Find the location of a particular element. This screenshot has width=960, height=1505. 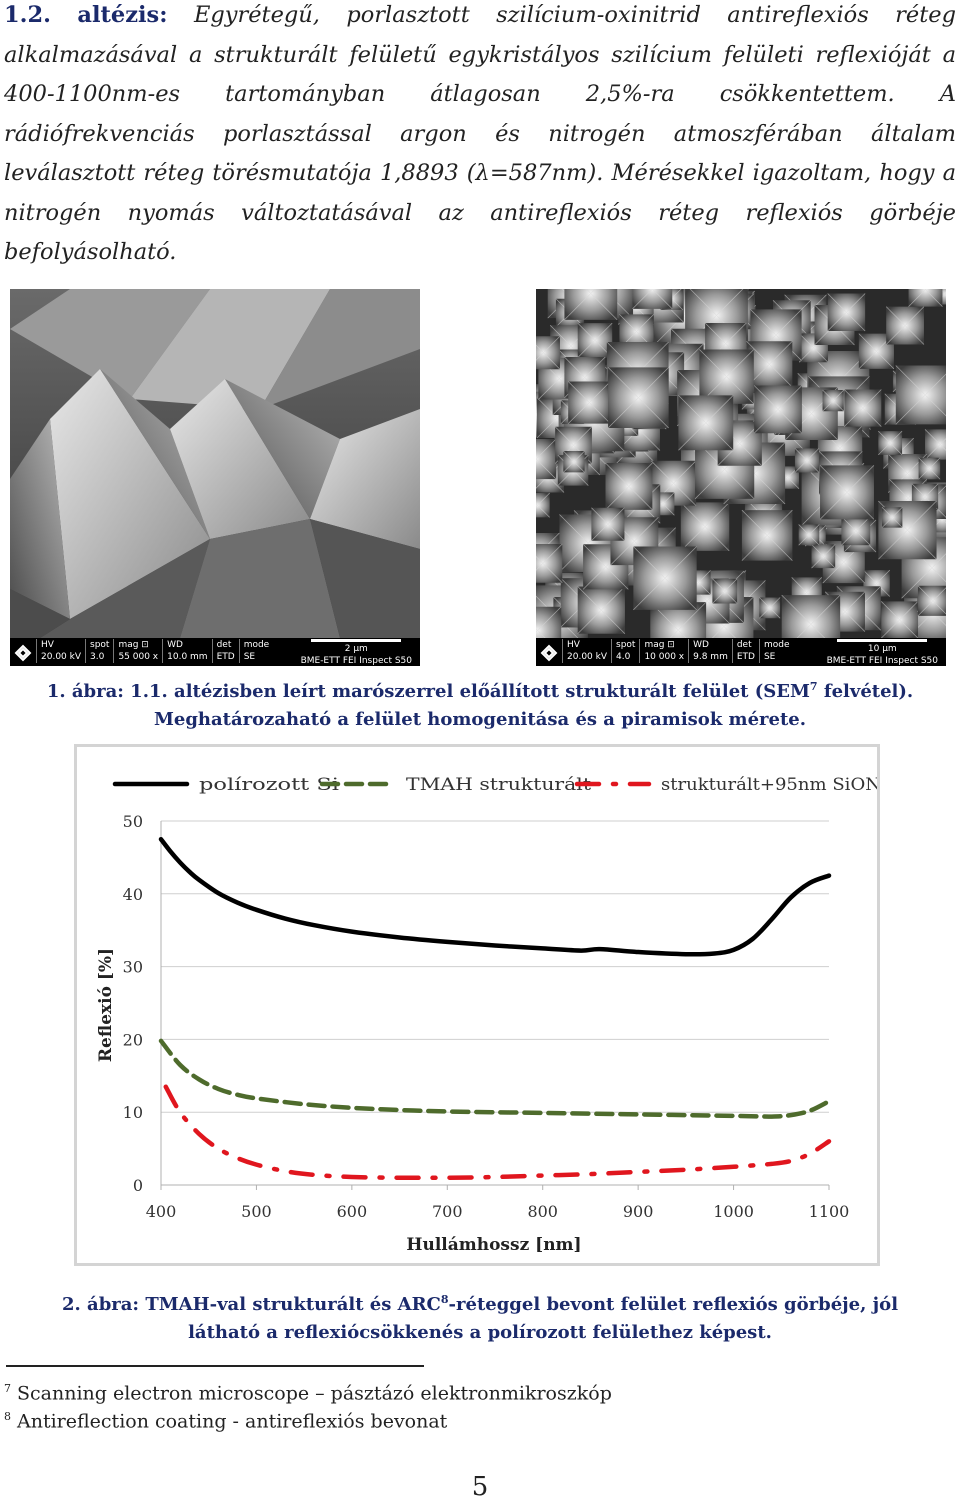

footnote-number: 8 is located at coordinates (7, 1416).